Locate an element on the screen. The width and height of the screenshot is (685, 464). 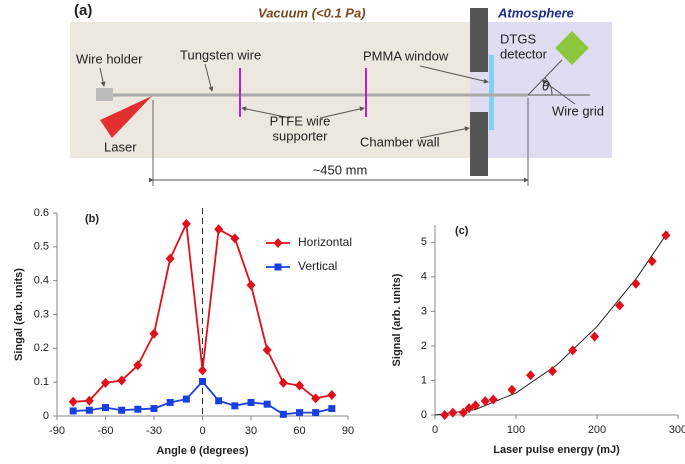
x-tick-label: -60 is located at coordinates (106, 431).